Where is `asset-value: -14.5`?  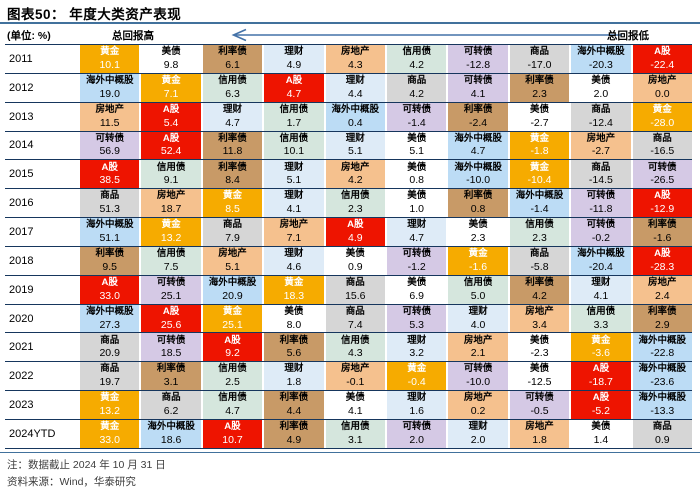
asset-value: -14.5 is located at coordinates (600, 180).